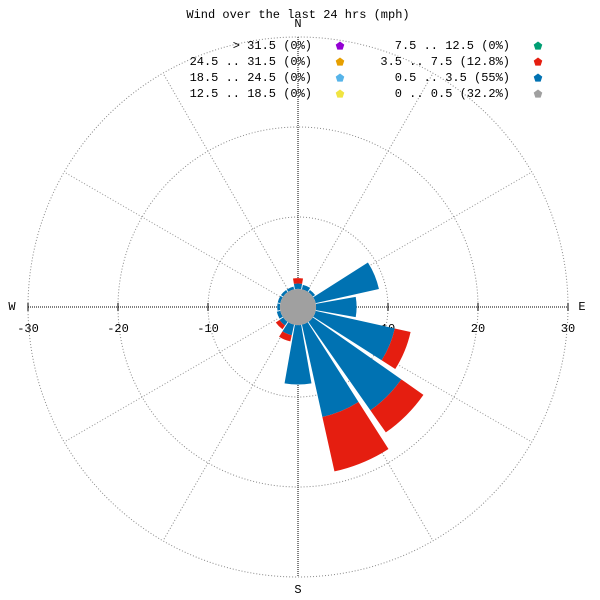 The width and height of the screenshot is (600, 600). Describe the element at coordinates (28, 329) in the screenshot. I see `x-tick-label: -30` at that location.